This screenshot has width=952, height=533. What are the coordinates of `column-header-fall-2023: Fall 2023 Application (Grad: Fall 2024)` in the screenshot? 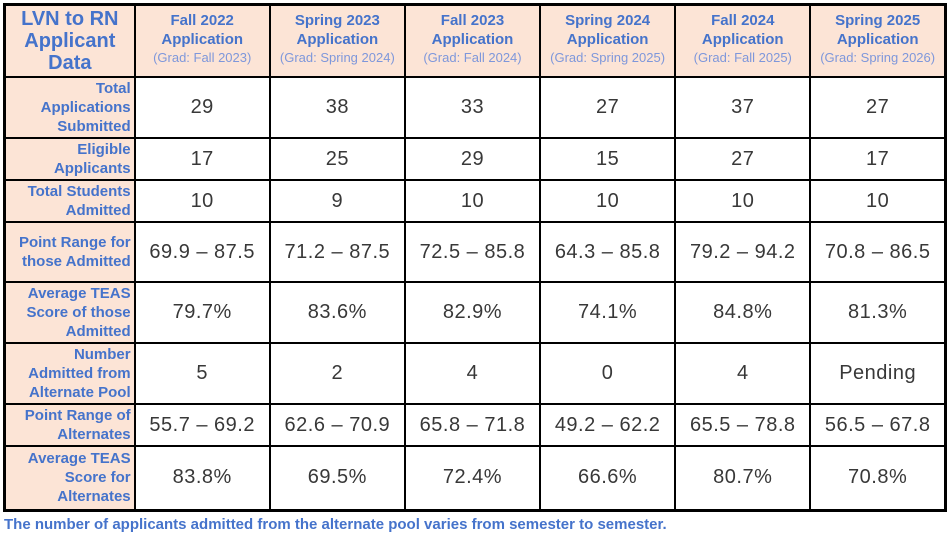 It's located at (472, 40).